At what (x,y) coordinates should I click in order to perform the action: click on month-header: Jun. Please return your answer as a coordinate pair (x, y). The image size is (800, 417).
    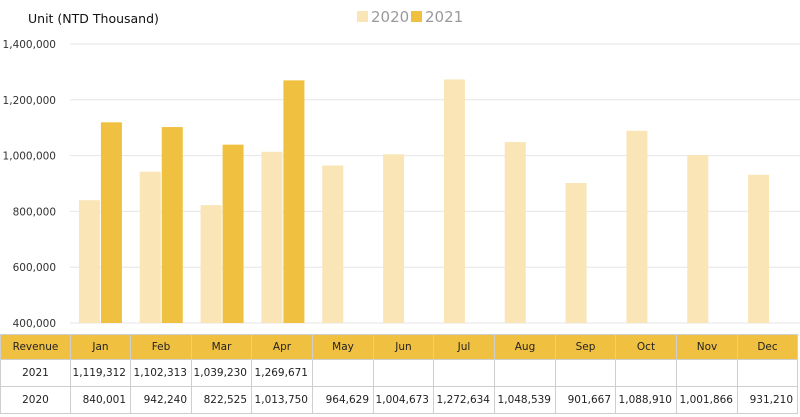
    Looking at the image, I should click on (403, 347).